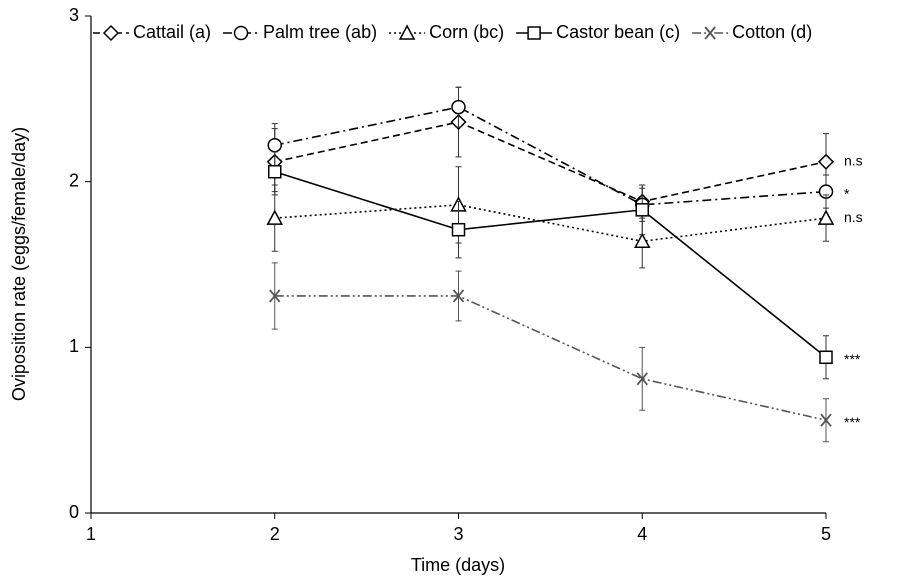  What do you see at coordinates (458, 565) in the screenshot?
I see `x-axis-title: Time (days)` at bounding box center [458, 565].